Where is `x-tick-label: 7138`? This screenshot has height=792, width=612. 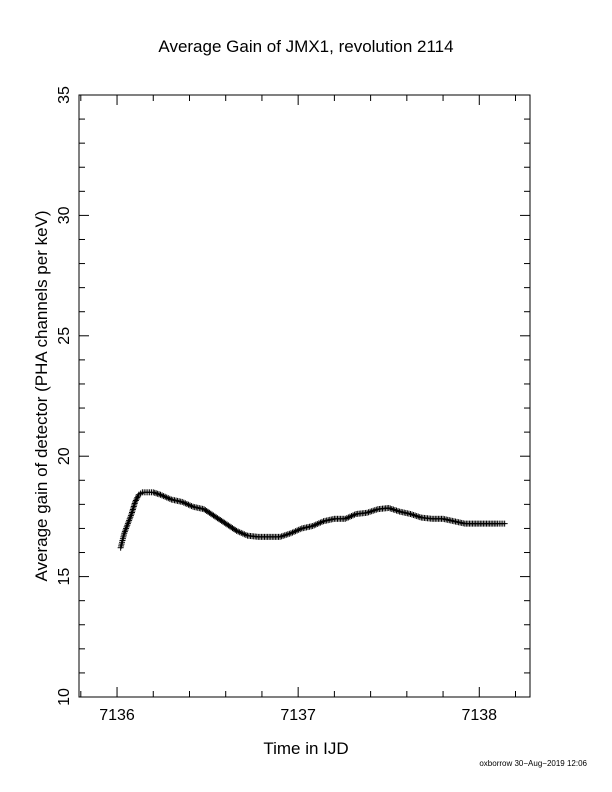 x-tick-label: 7138 is located at coordinates (479, 715).